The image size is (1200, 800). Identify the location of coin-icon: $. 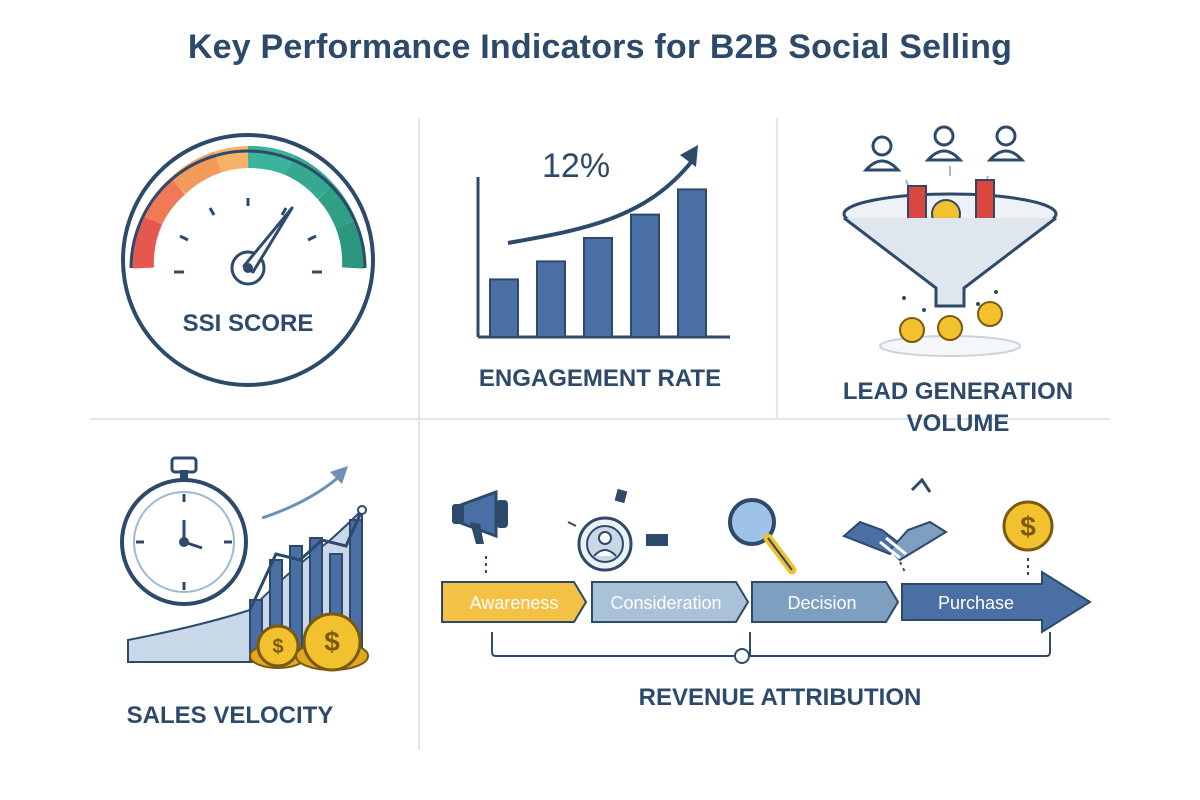
(1028, 538).